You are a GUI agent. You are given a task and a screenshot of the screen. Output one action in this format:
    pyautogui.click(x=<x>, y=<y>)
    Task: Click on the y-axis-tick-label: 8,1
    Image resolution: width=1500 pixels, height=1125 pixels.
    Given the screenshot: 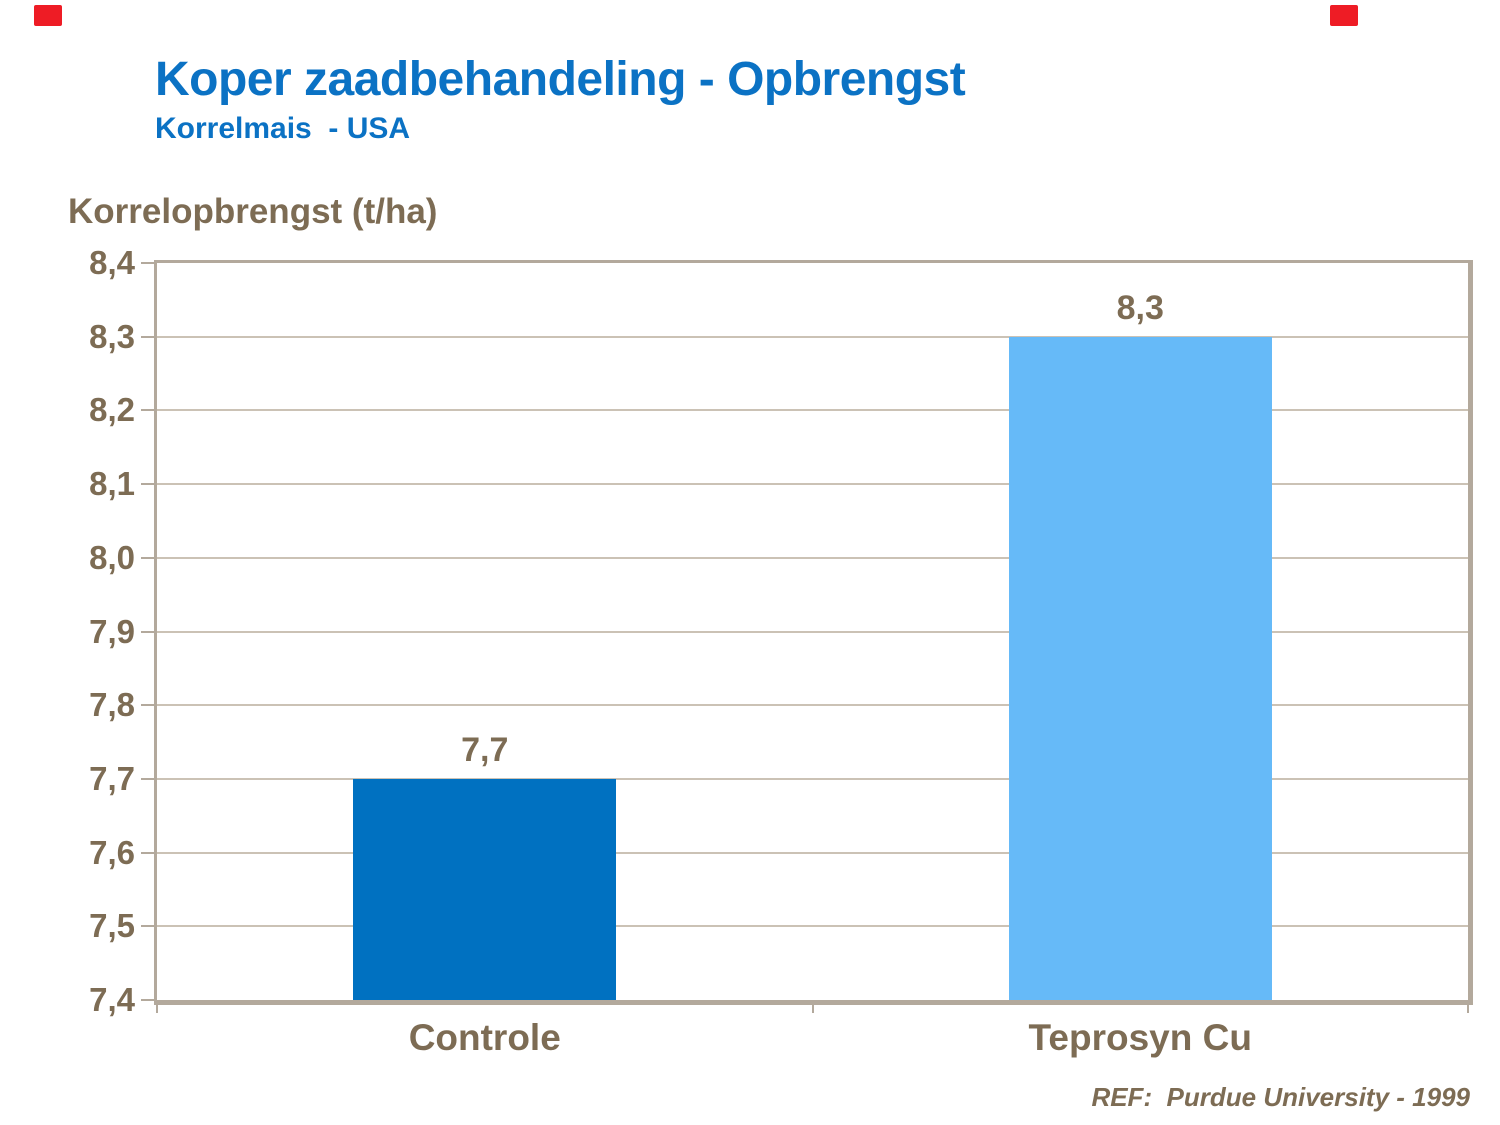 What is the action you would take?
    pyautogui.click(x=112, y=484)
    